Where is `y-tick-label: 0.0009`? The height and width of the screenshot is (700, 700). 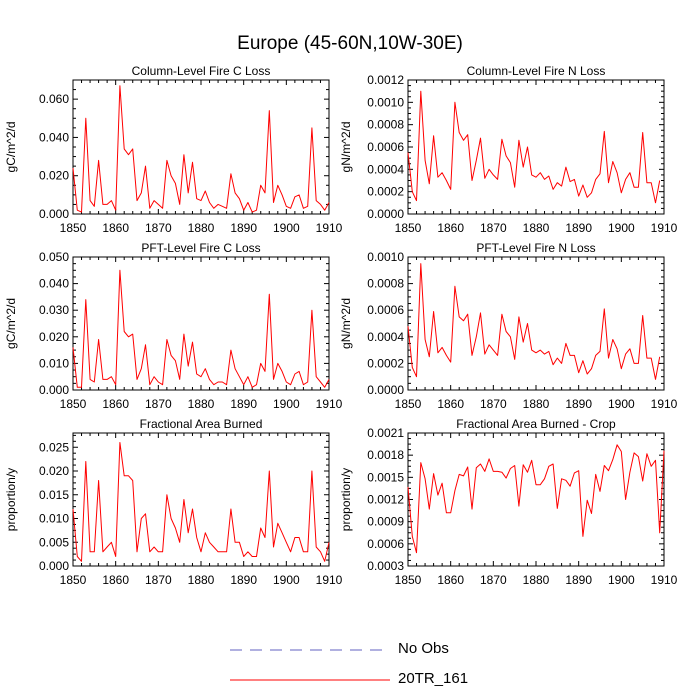
y-tick-label: 0.0009 is located at coordinates (385, 522).